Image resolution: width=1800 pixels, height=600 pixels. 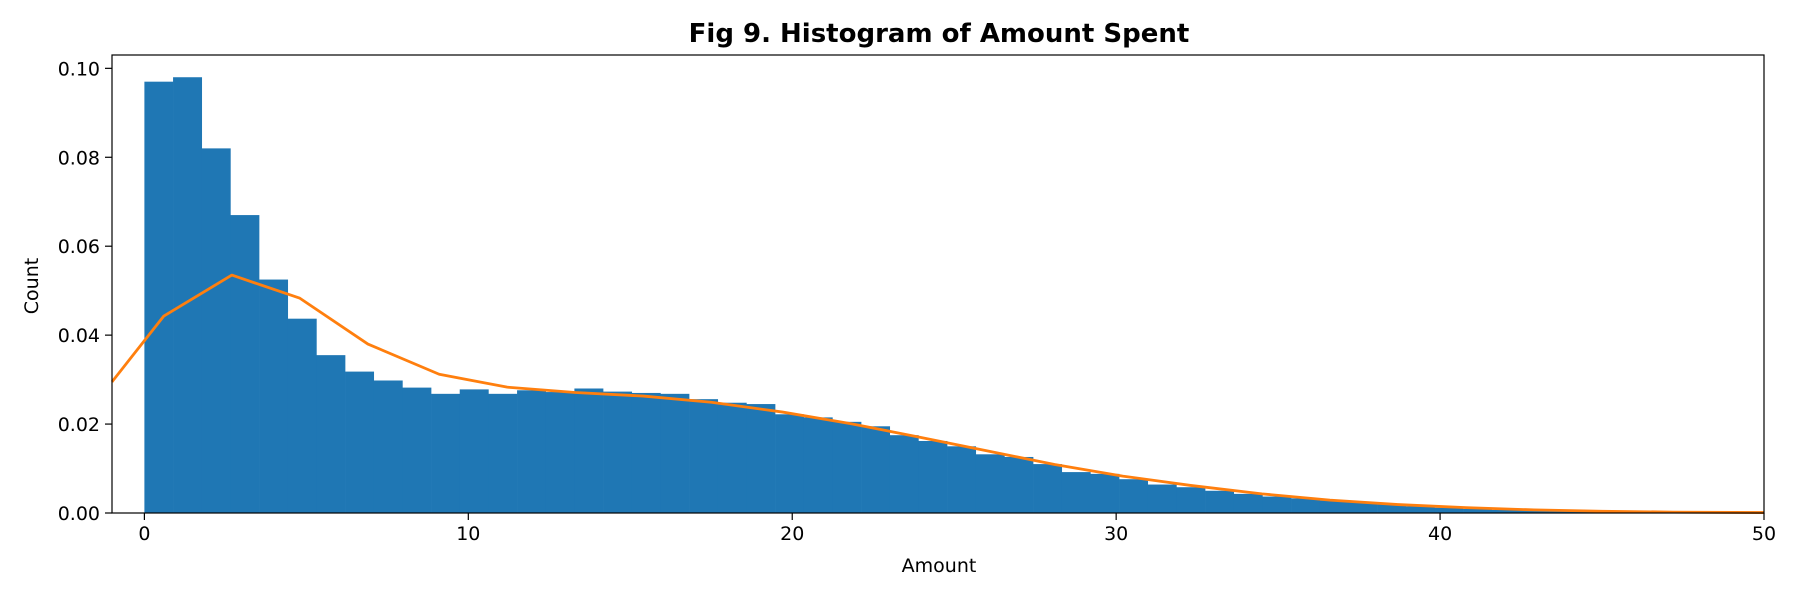 What do you see at coordinates (468, 534) in the screenshot?
I see `x-tick-label: 10` at bounding box center [468, 534].